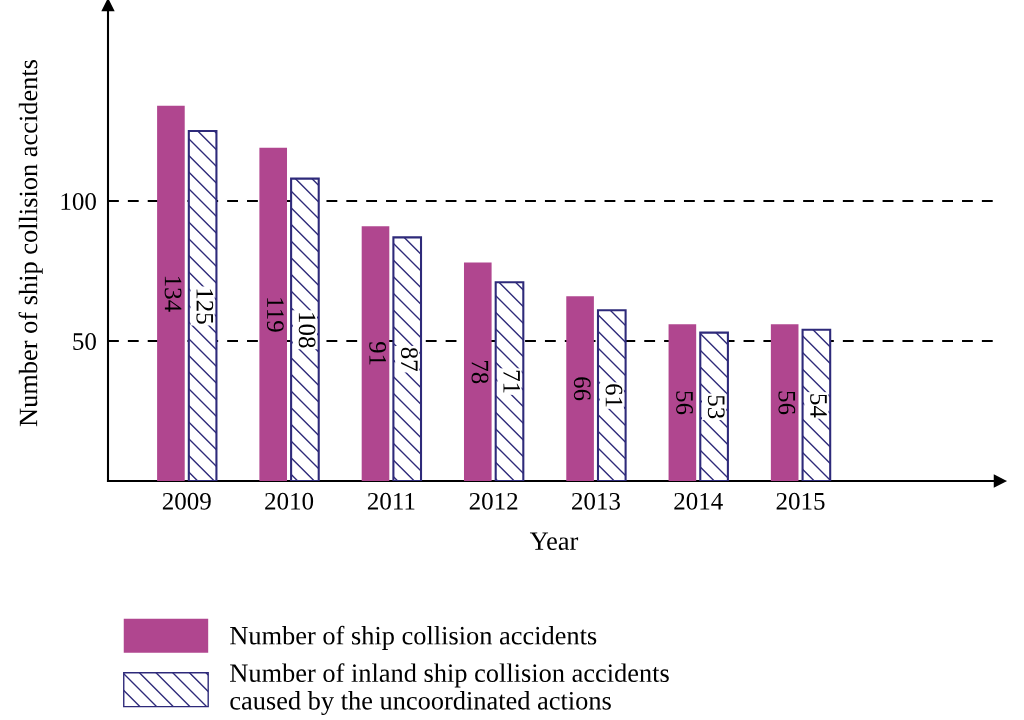 Image resolution: width=1024 pixels, height=720 pixels. I want to click on data-label: 91, so click(378, 353).